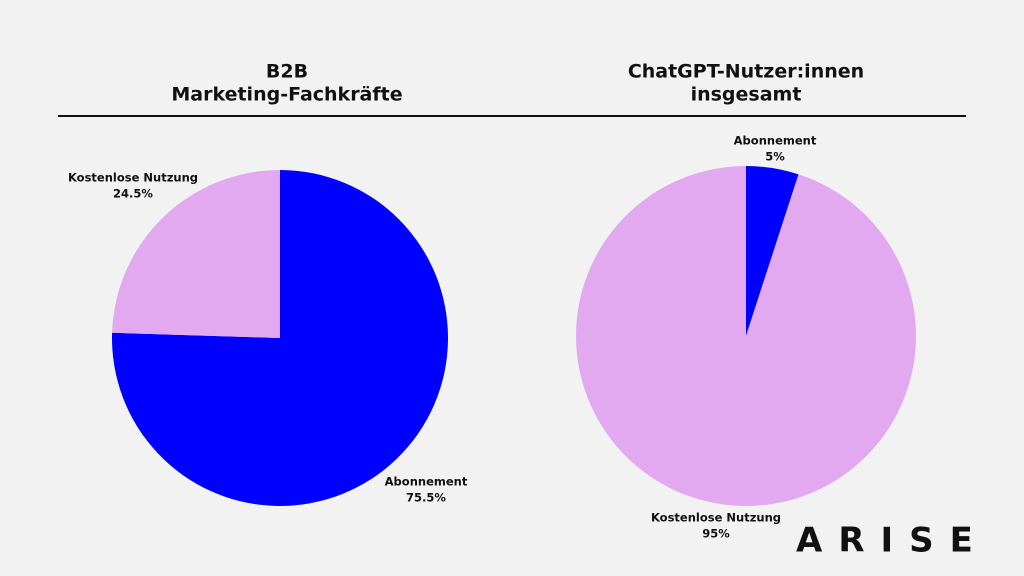 The width and height of the screenshot is (1024, 576). I want to click on chart-title: Marketing-Fachkräfte, so click(286, 95).